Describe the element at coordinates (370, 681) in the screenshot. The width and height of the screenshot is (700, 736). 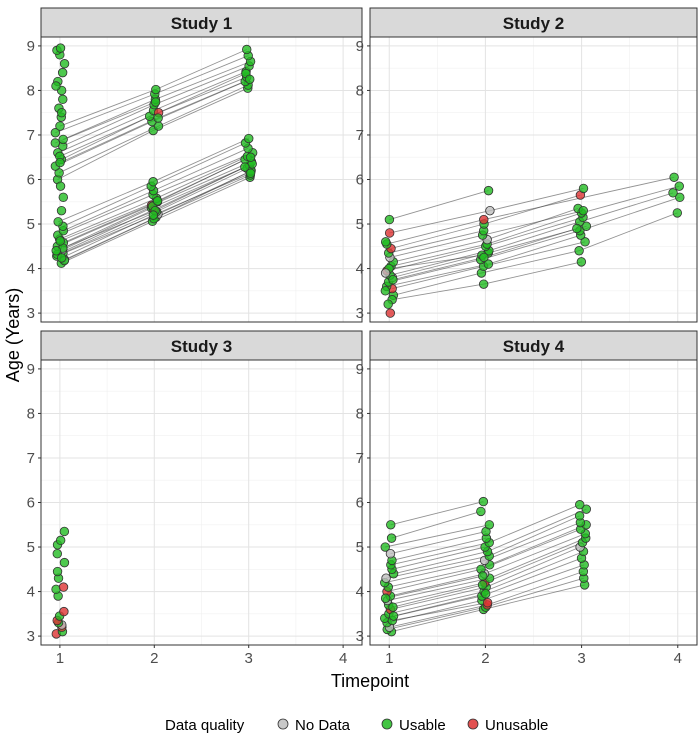
I see `x-axis-title: Timepoint` at that location.